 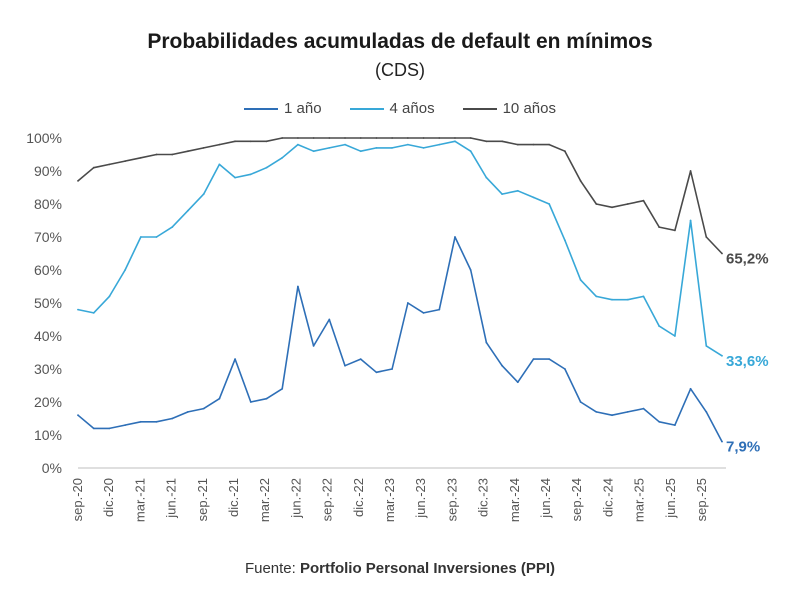 I want to click on y-tick-label: 70%, so click(x=48, y=237).